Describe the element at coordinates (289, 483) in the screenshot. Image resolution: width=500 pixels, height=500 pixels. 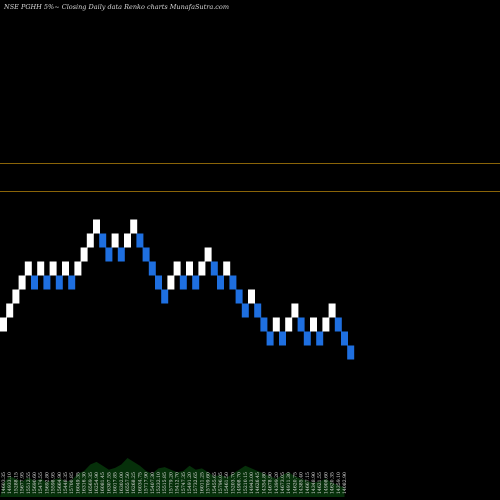
I see `price-label-46: 14911.30` at that location.